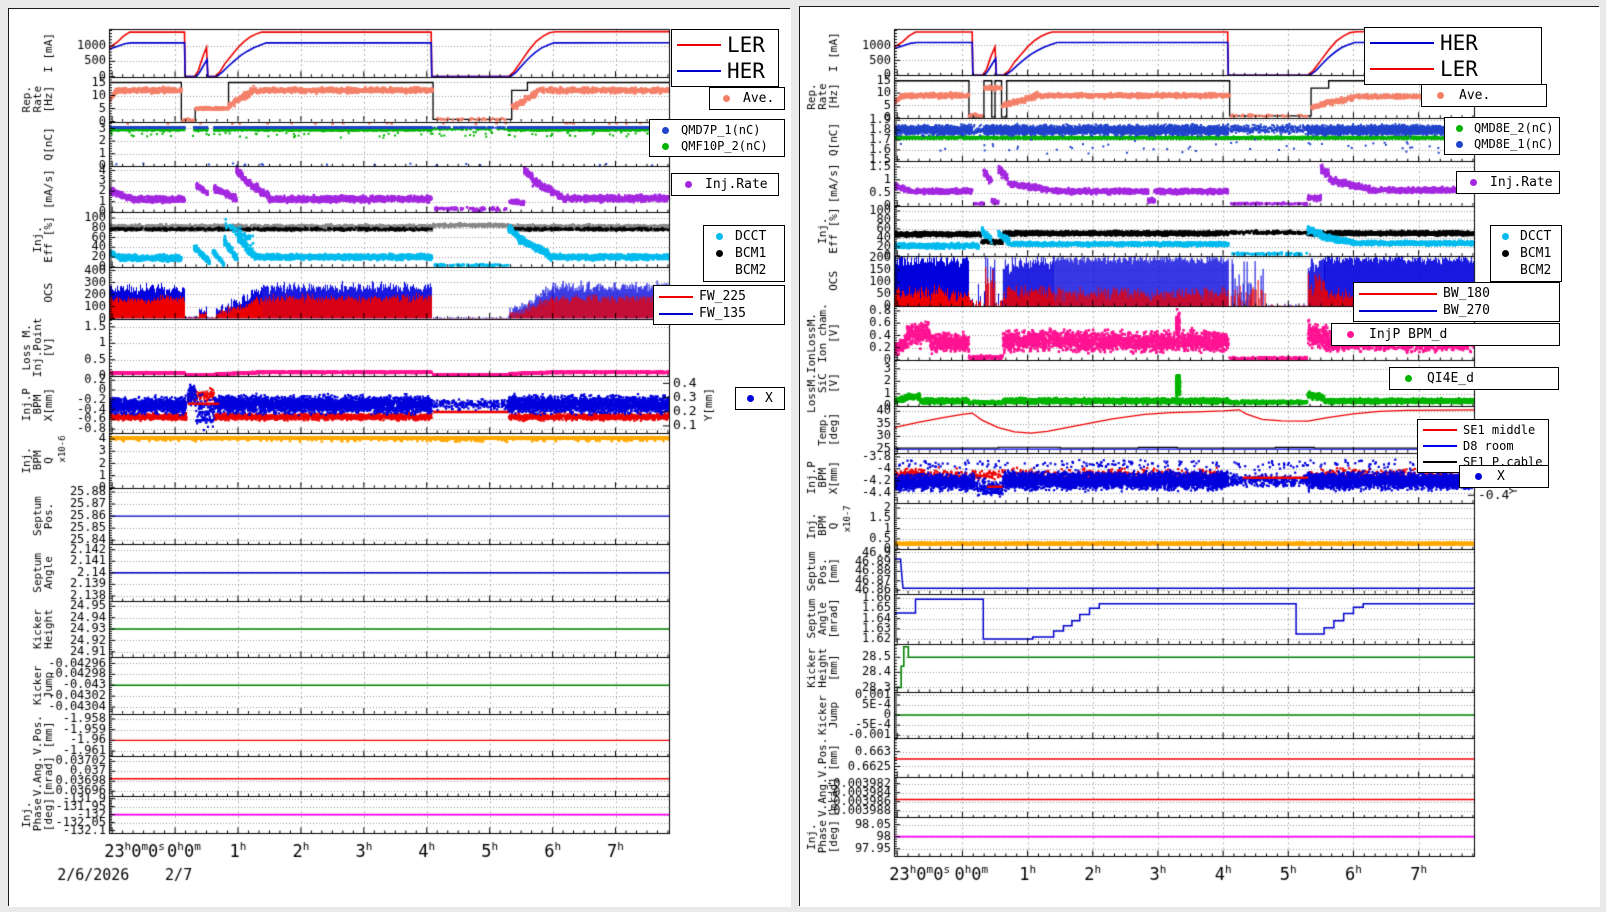 This screenshot has width=1606, height=912. I want to click on legend-item-qmf10p-2-nc: QMF10P_2(nC), so click(717, 146).